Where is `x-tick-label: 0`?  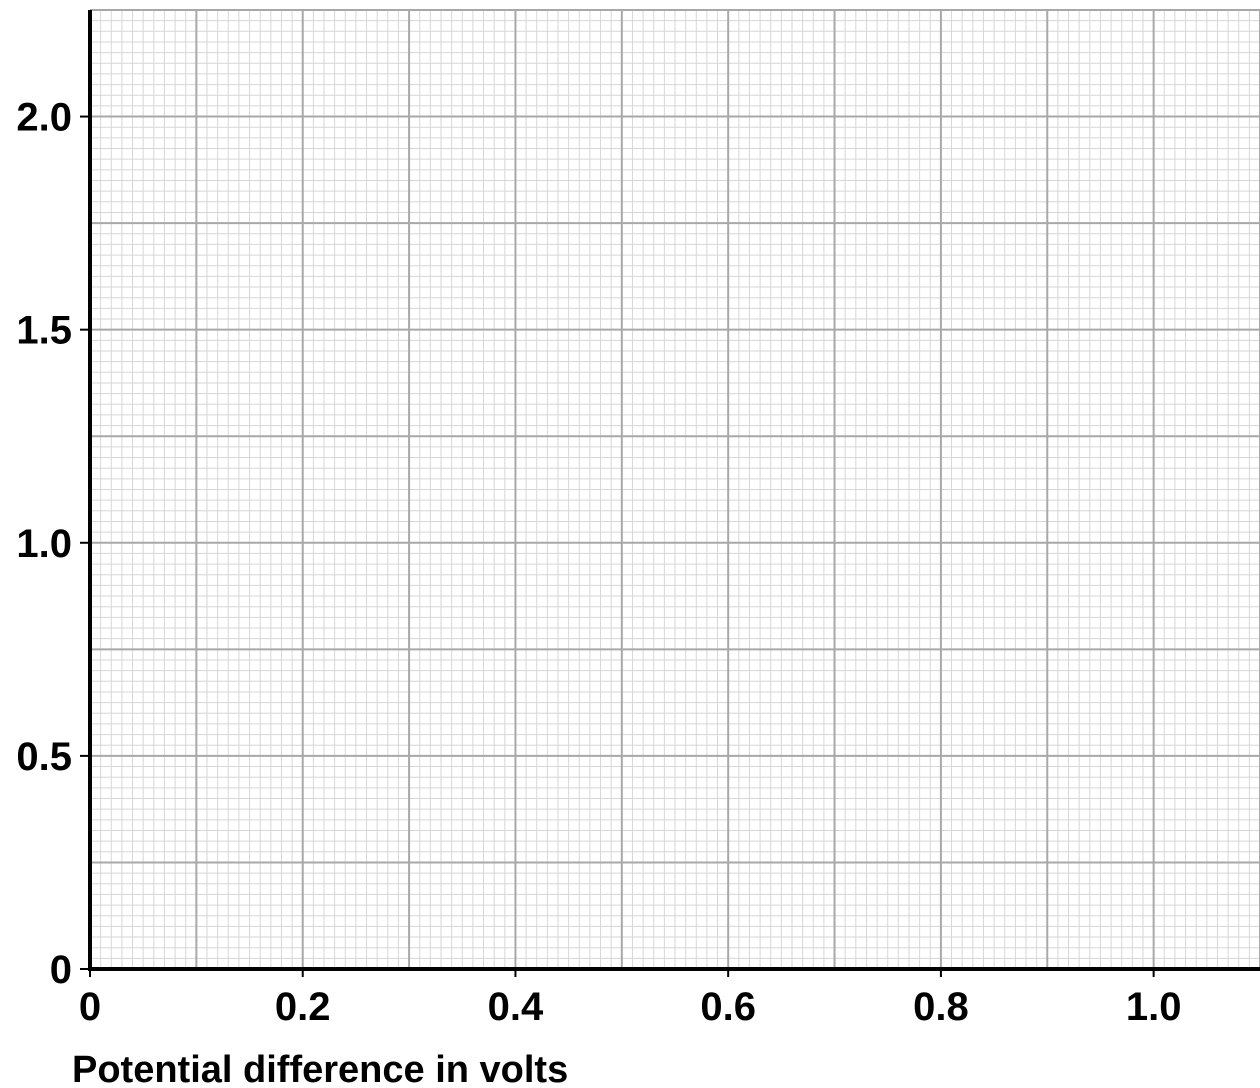 x-tick-label: 0 is located at coordinates (90, 1007).